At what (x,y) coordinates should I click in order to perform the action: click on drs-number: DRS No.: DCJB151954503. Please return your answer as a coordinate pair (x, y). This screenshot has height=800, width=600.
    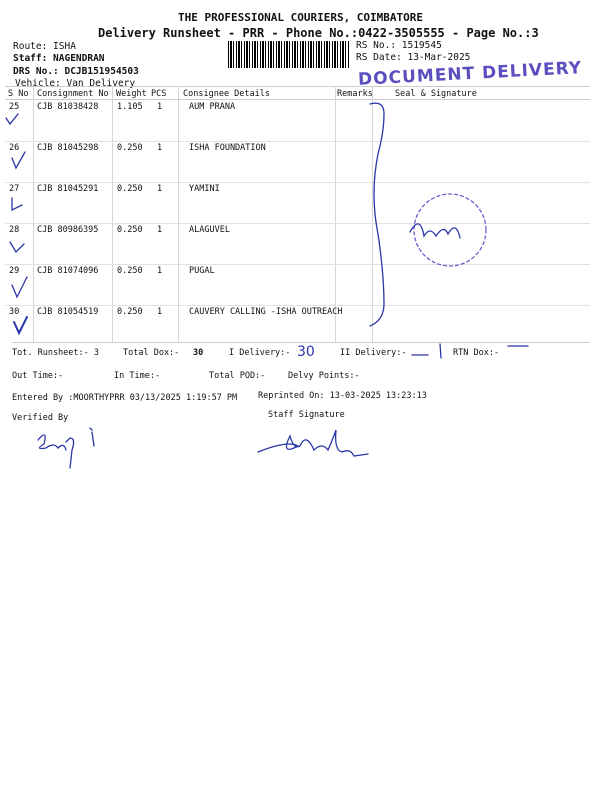
    Looking at the image, I should click on (76, 71).